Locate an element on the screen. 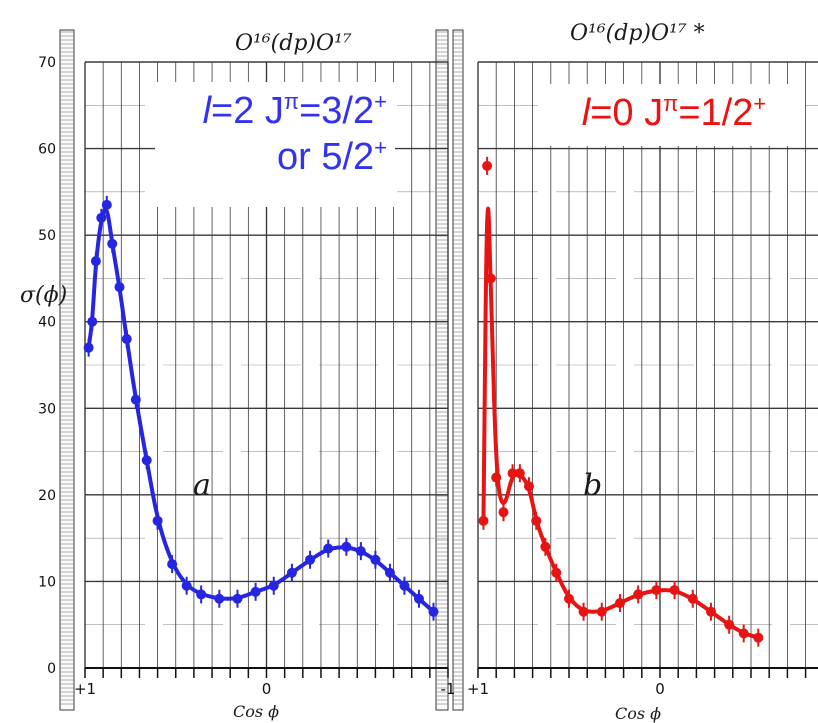  y-tick-label: 30 is located at coordinates (47, 409).